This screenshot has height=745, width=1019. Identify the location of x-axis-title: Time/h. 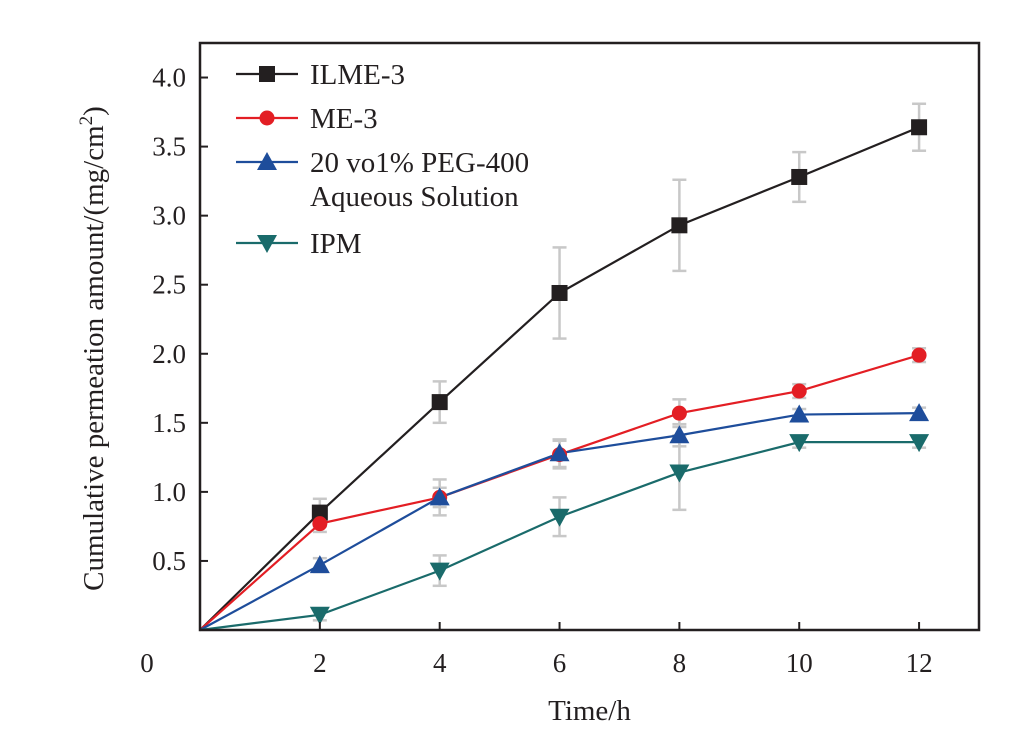
(589, 711).